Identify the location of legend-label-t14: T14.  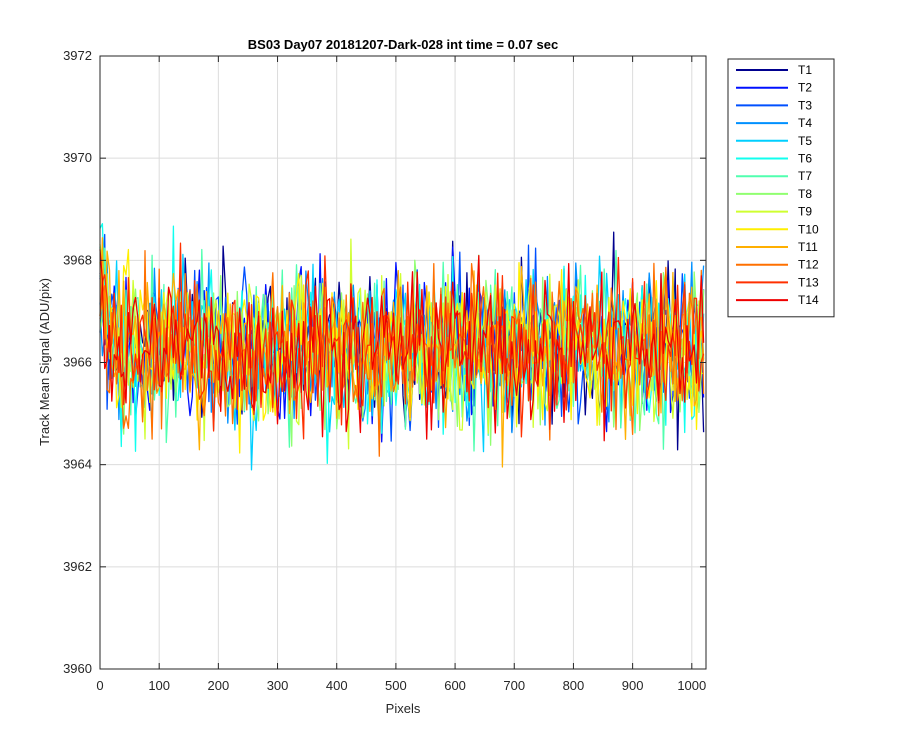
(808, 300).